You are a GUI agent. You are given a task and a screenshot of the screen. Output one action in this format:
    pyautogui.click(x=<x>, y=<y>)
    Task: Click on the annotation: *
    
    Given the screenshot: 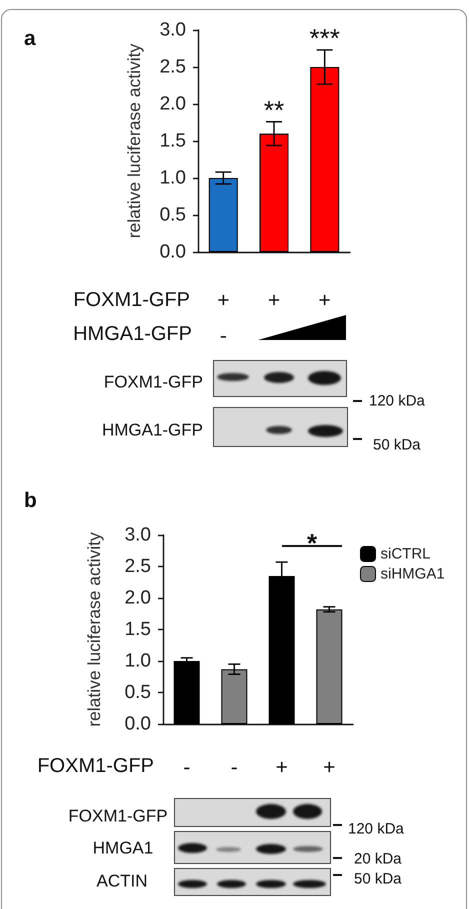 What is the action you would take?
    pyautogui.click(x=312, y=543)
    